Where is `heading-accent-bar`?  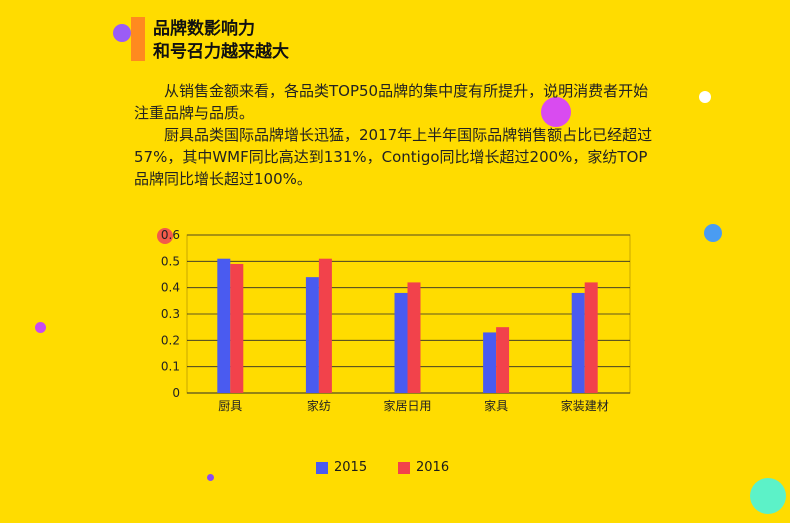
heading-accent-bar is located at coordinates (138, 39).